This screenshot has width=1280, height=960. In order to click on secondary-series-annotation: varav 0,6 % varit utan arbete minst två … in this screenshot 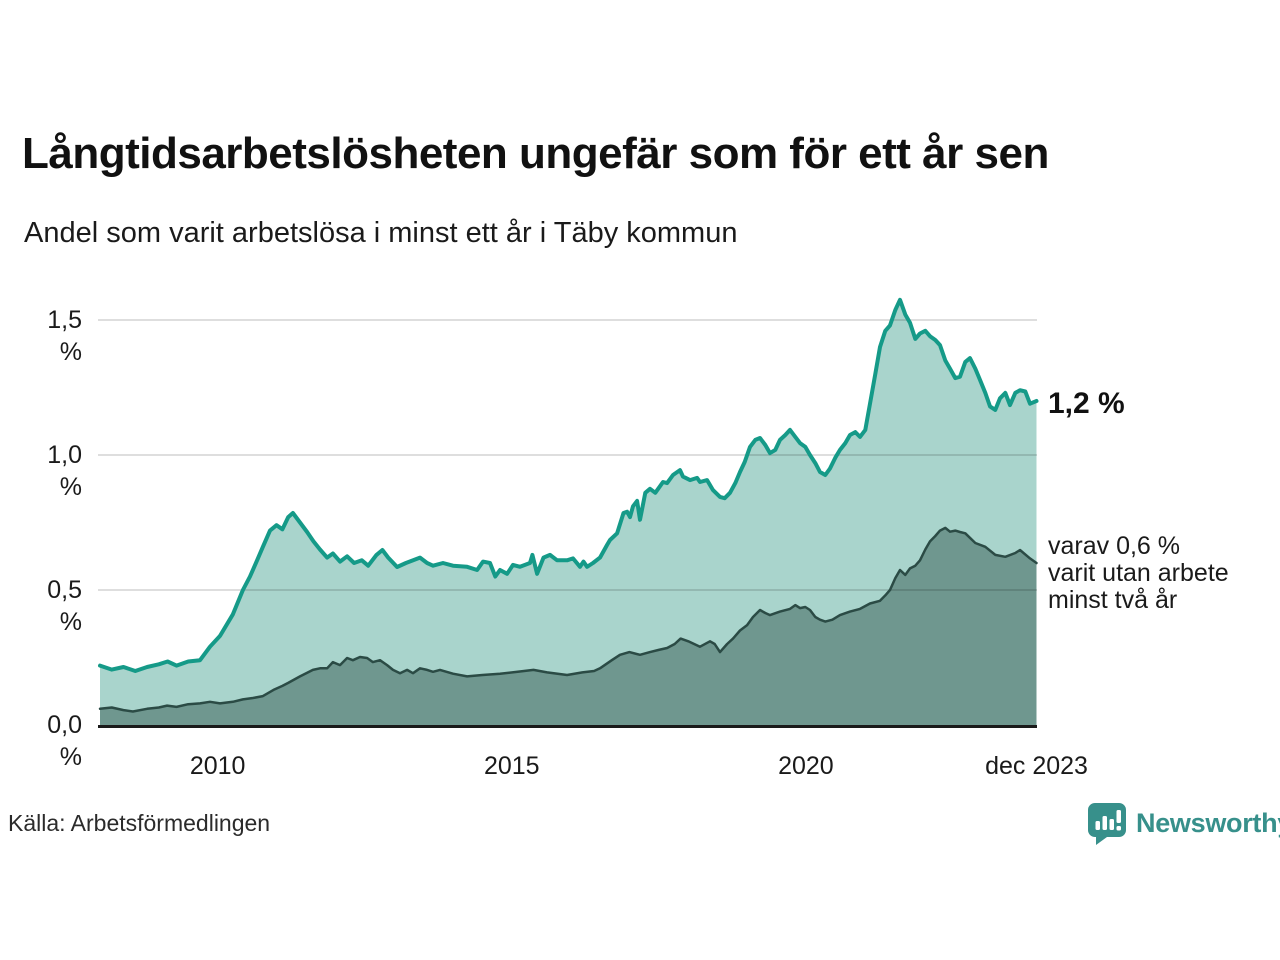, I will do `click(1138, 573)`.